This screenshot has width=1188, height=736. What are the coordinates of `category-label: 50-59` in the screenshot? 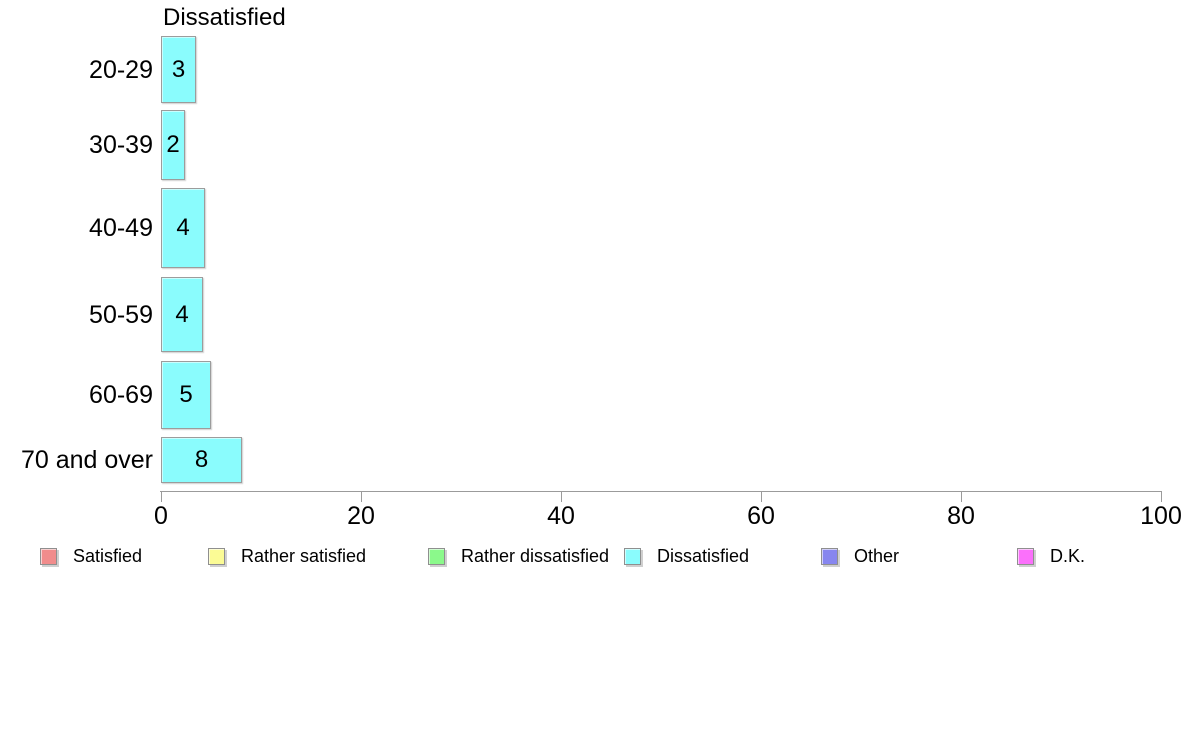 It's located at (121, 314).